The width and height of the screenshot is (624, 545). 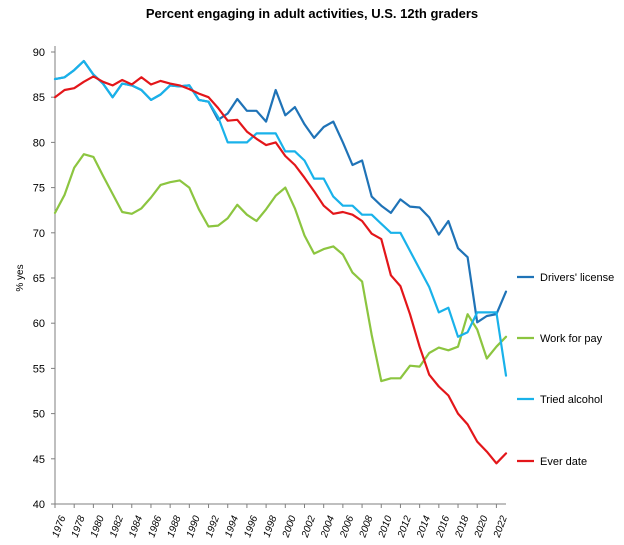 What do you see at coordinates (251, 526) in the screenshot?
I see `x-tick-label: 1996` at bounding box center [251, 526].